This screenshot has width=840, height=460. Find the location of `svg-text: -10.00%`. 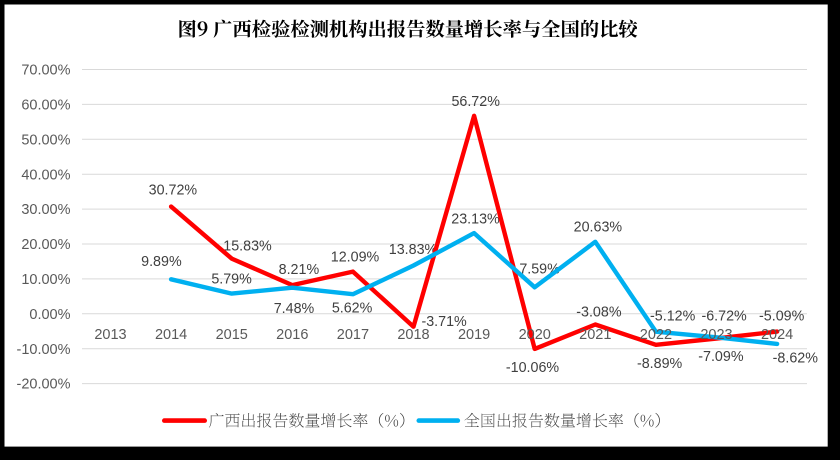

svg-text: -10.00% is located at coordinates (43, 350).